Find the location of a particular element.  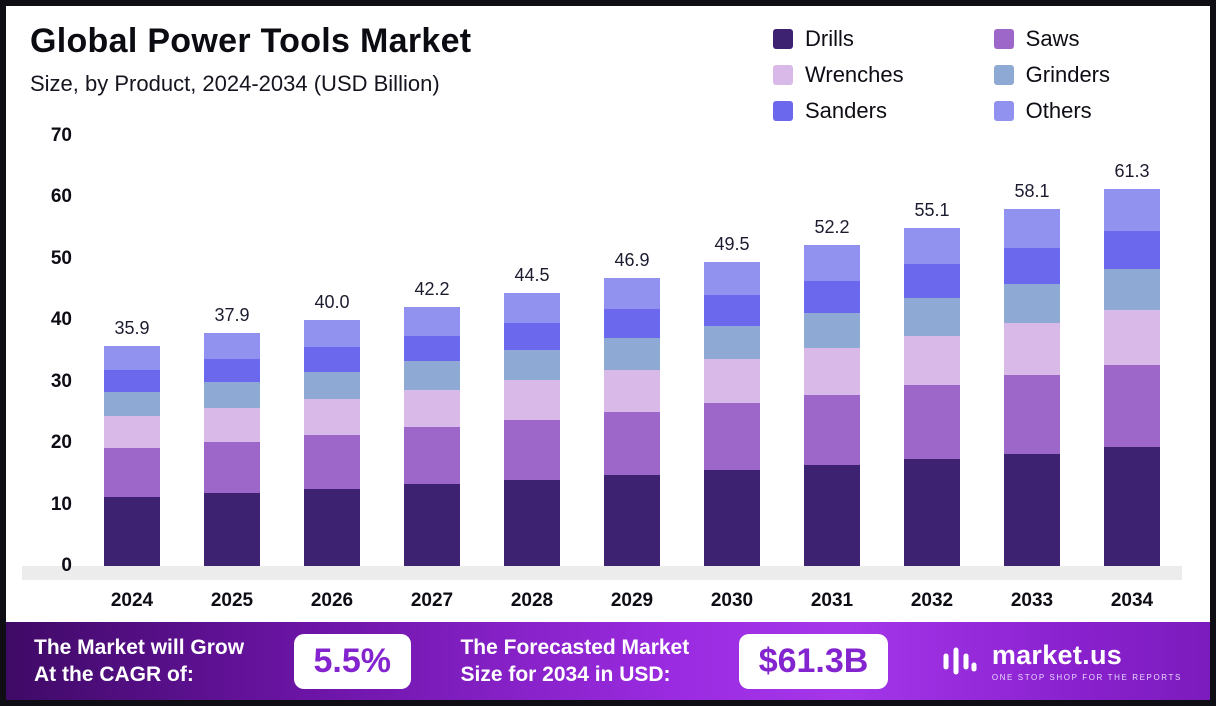

x-axis-label: 2026 is located at coordinates (332, 600).